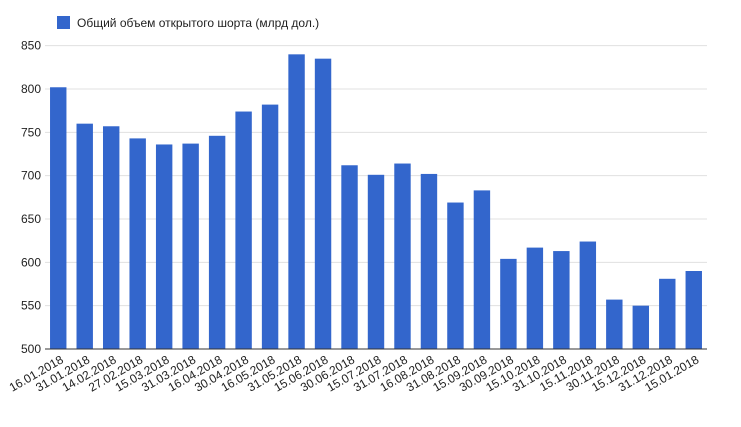  I want to click on legend: Общий объем открытого шорта (млрд дол.), so click(188, 23).